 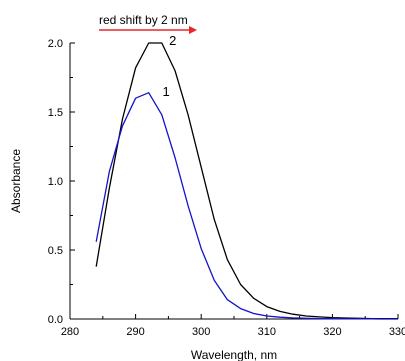 I want to click on series-labels-group: 21, so click(x=170, y=66).